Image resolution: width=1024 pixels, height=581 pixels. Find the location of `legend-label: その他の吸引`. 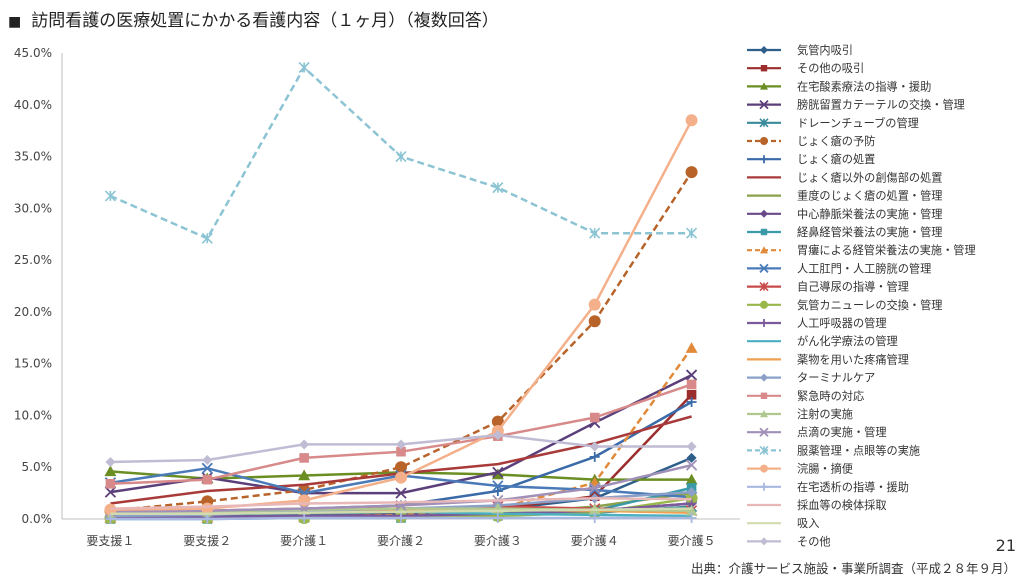

legend-label: その他の吸引 is located at coordinates (830, 68).